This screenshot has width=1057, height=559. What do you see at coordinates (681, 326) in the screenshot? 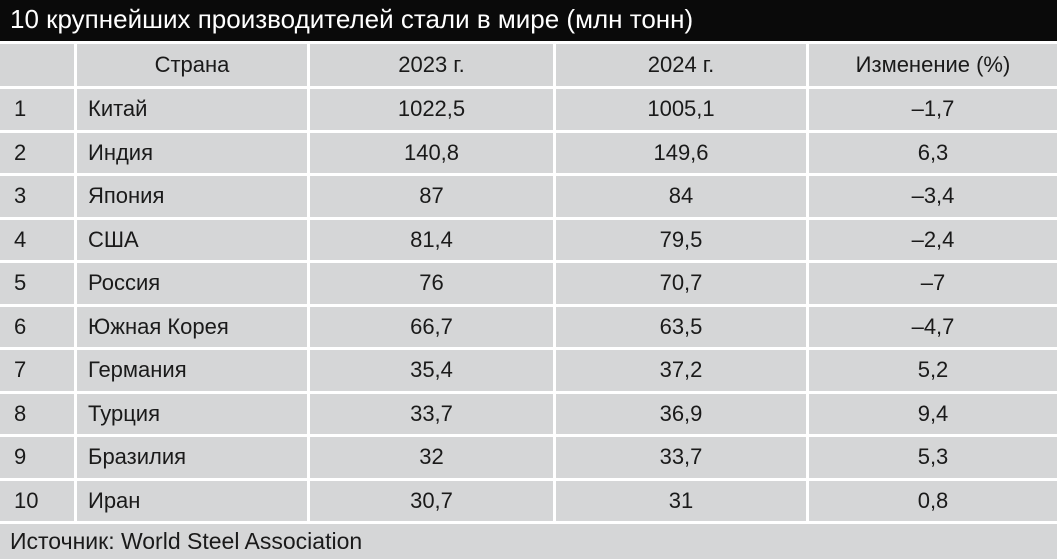
I see `cell-2024: 63,5` at bounding box center [681, 326].